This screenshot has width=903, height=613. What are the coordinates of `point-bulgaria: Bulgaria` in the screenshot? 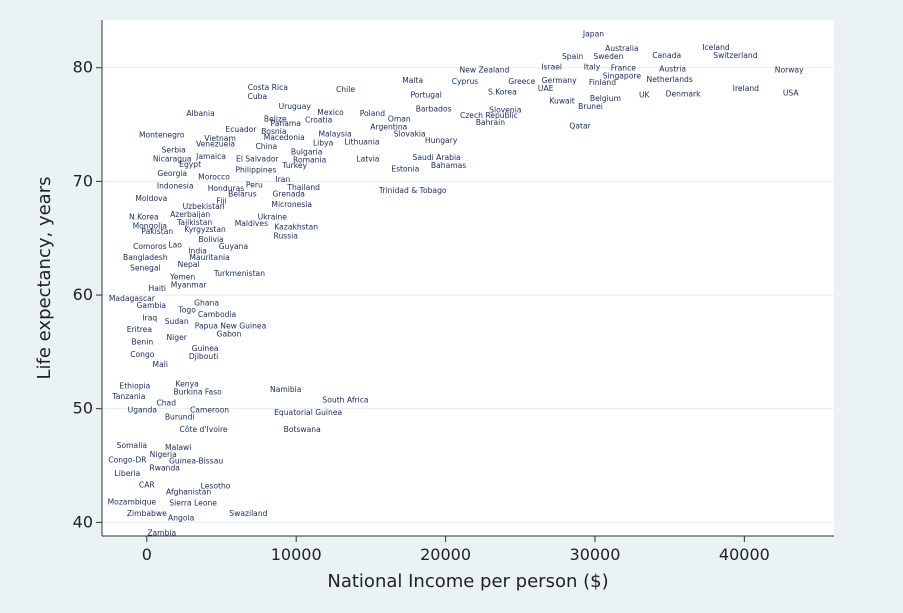 It's located at (307, 152).